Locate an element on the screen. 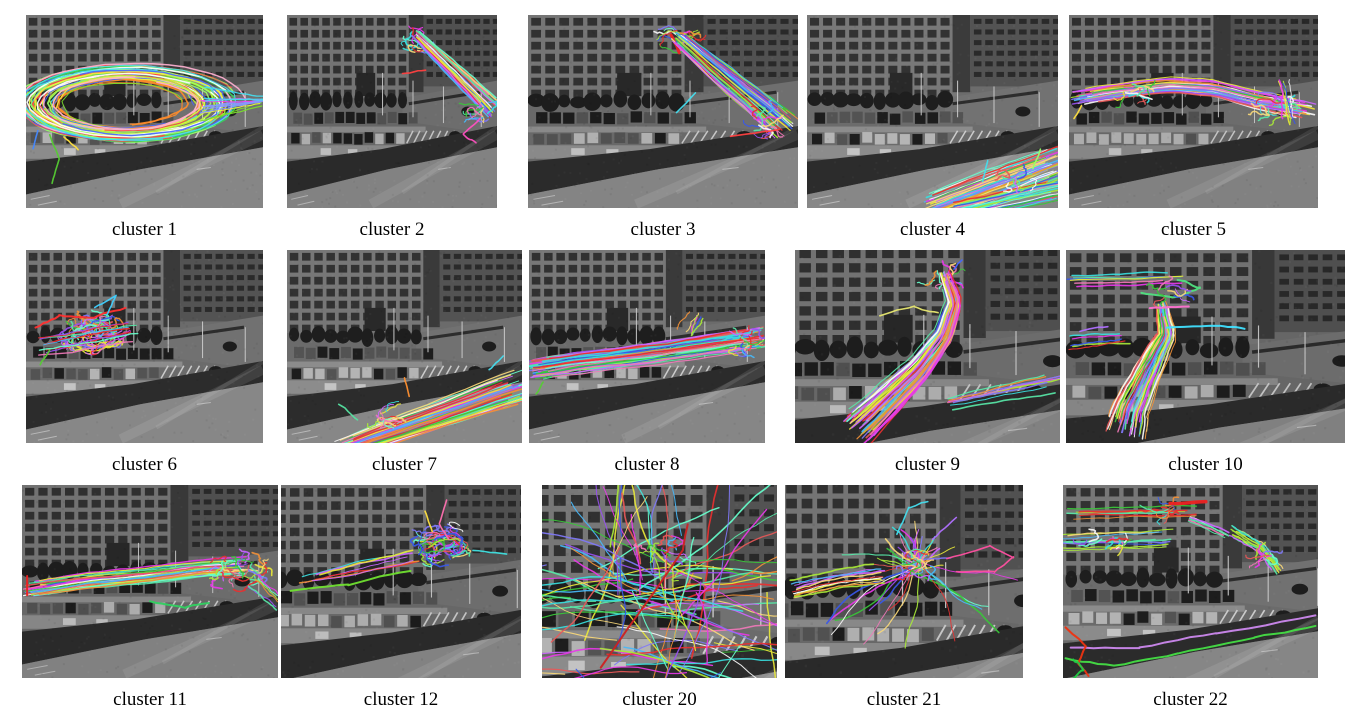 The height and width of the screenshot is (721, 1348). cluster-panel-3: cluster 3 is located at coordinates (663, 128).